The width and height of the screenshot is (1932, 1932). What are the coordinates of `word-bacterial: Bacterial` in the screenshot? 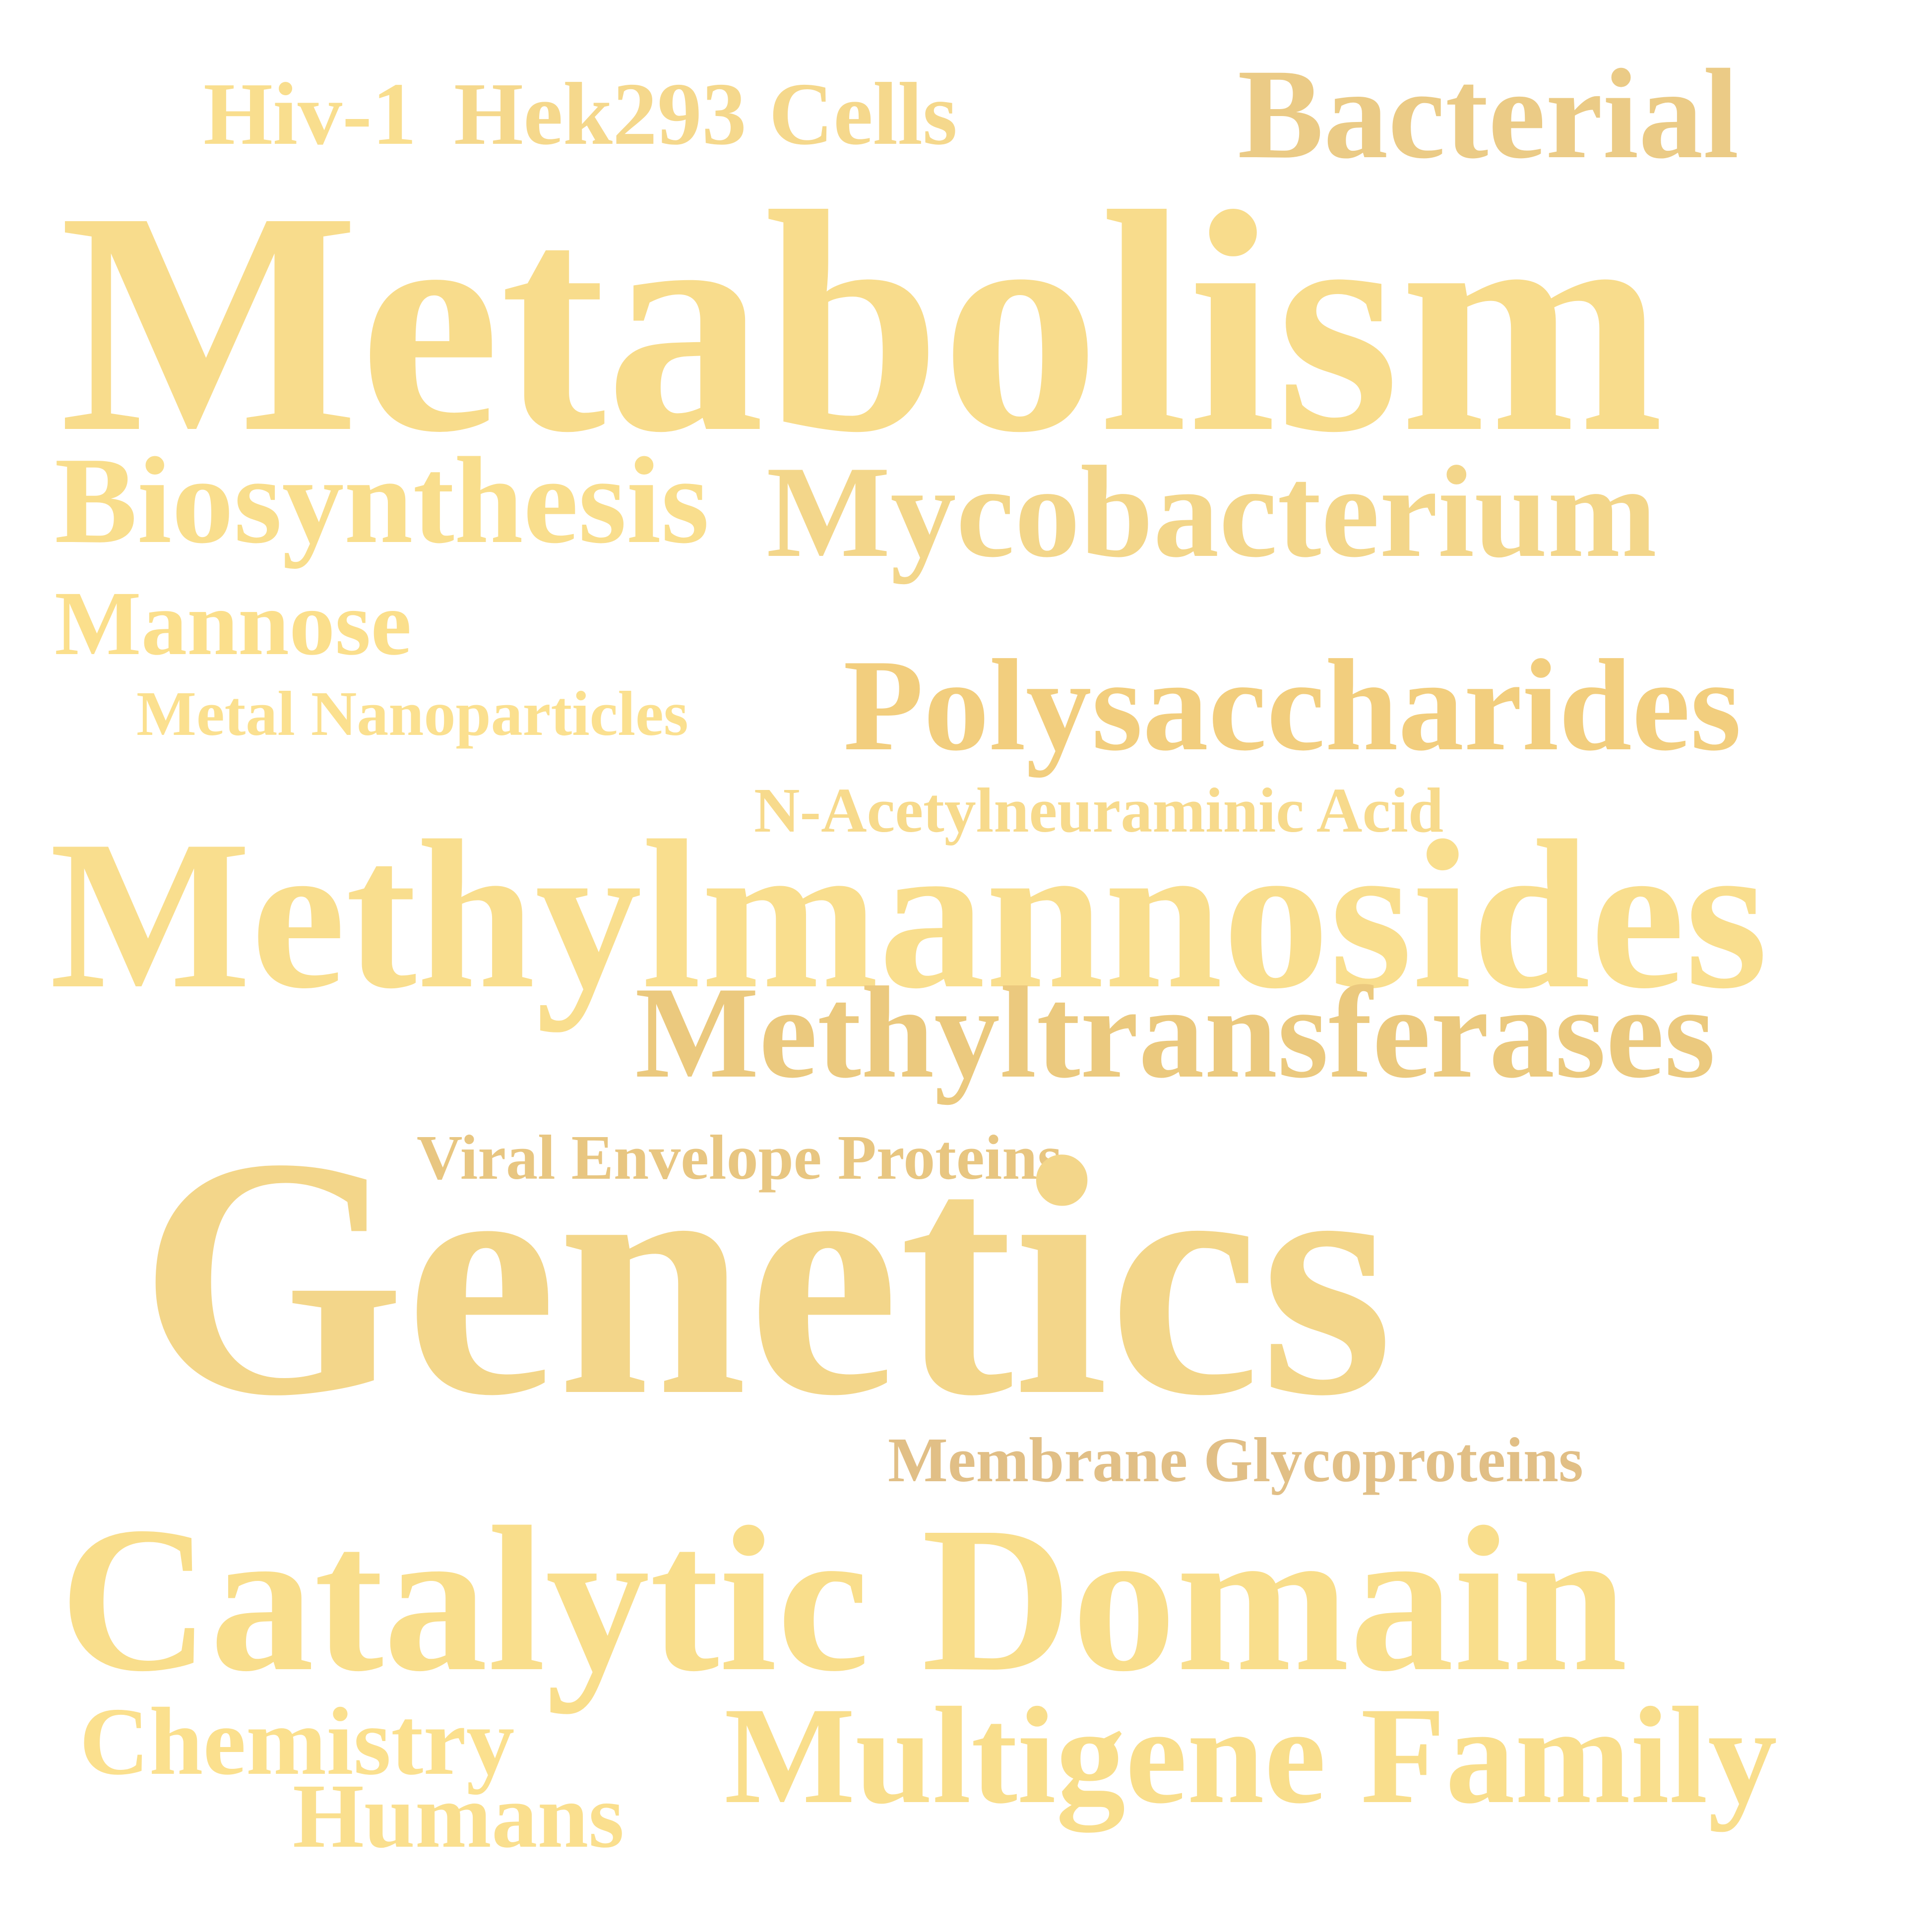 It's located at (1488, 114).